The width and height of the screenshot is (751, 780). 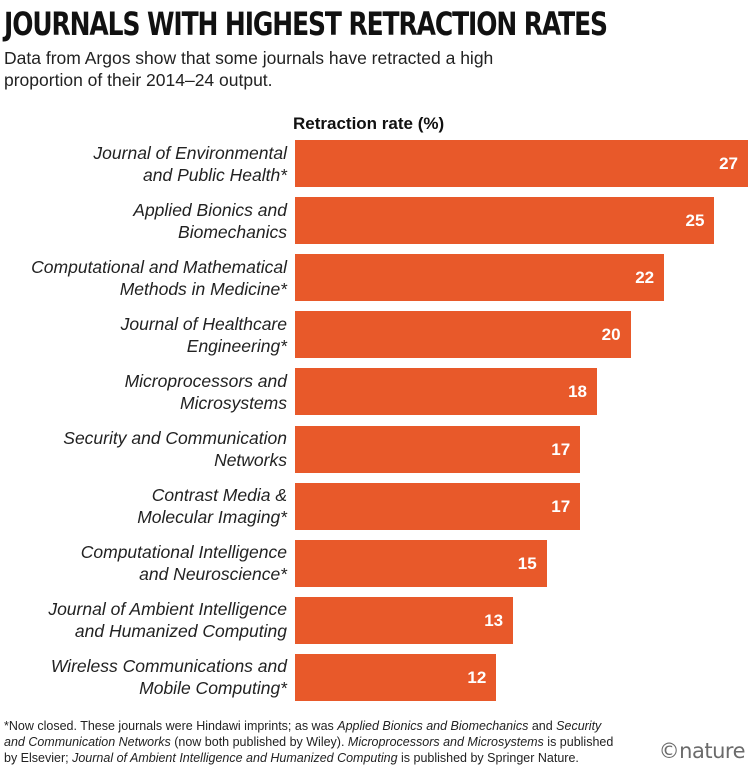 I want to click on category-label-line: Computational and Mathematical, so click(x=159, y=266).